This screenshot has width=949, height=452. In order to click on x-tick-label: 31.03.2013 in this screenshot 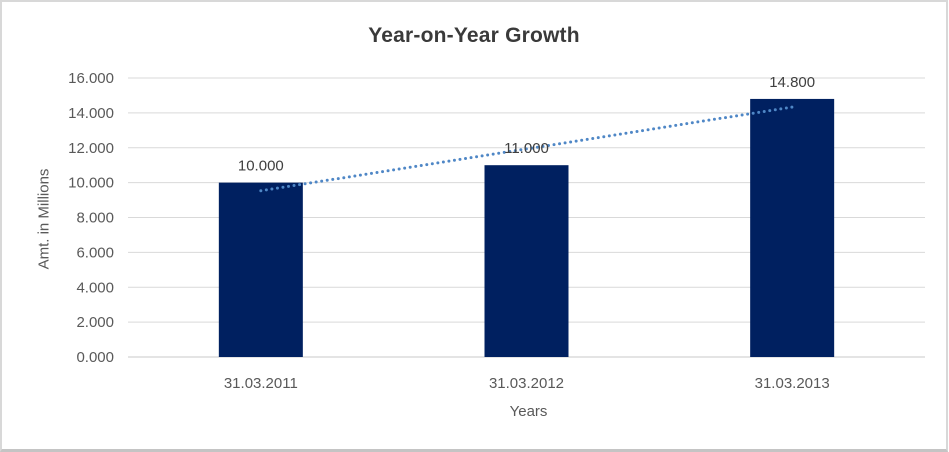, I will do `click(792, 383)`.